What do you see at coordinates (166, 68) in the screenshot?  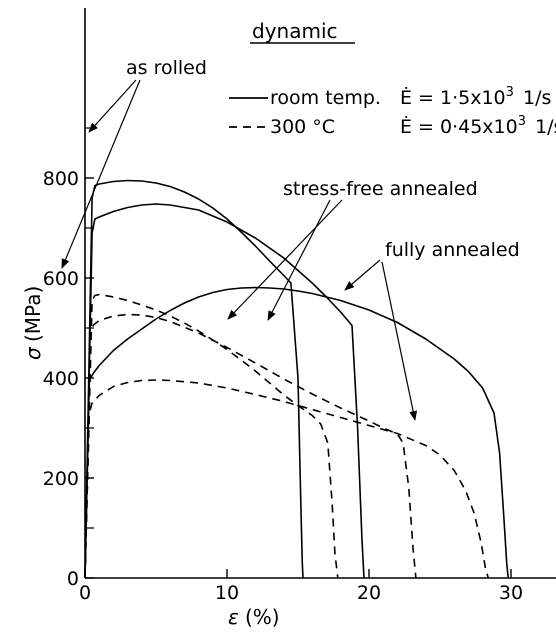 I see `annotation-as-rolled: as rolled` at bounding box center [166, 68].